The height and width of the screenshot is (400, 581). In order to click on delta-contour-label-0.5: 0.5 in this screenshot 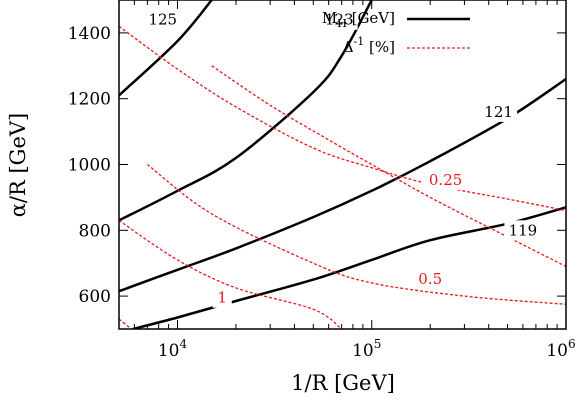, I will do `click(430, 279)`.